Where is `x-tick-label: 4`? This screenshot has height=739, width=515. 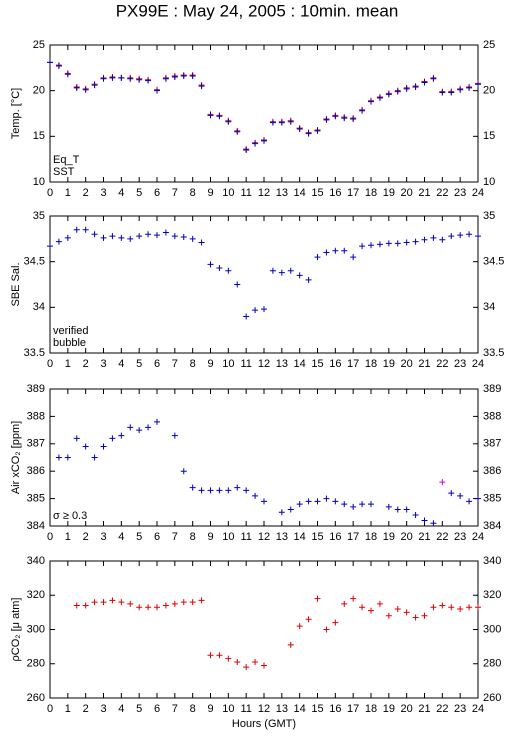
x-tick-label: 4 is located at coordinates (121, 709).